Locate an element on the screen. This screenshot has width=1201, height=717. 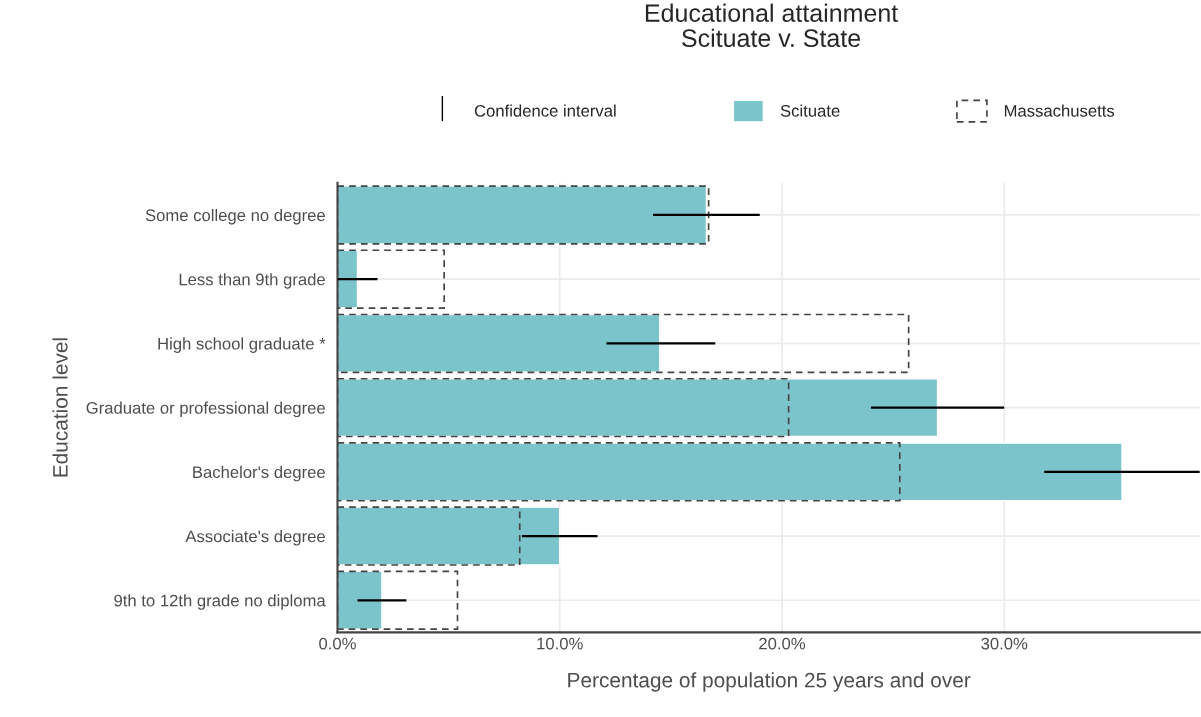
x-axis-title: Percentage of population 25 years and over is located at coordinates (769, 682).